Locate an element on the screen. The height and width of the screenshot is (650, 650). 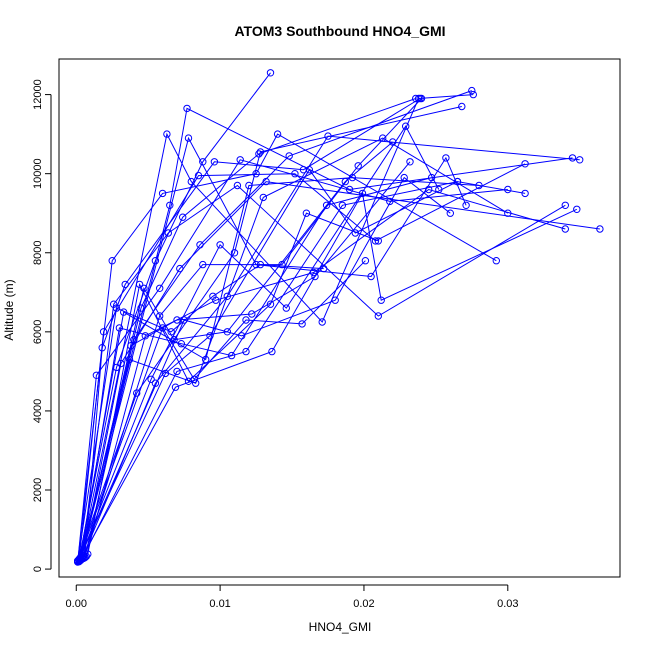
y-tick-label: 8000 is located at coordinates (38, 253).